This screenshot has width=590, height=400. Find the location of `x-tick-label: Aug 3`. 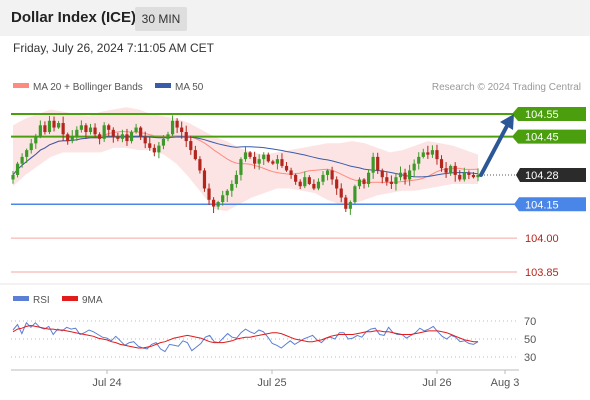

x-tick-label: Aug 3 is located at coordinates (505, 383).